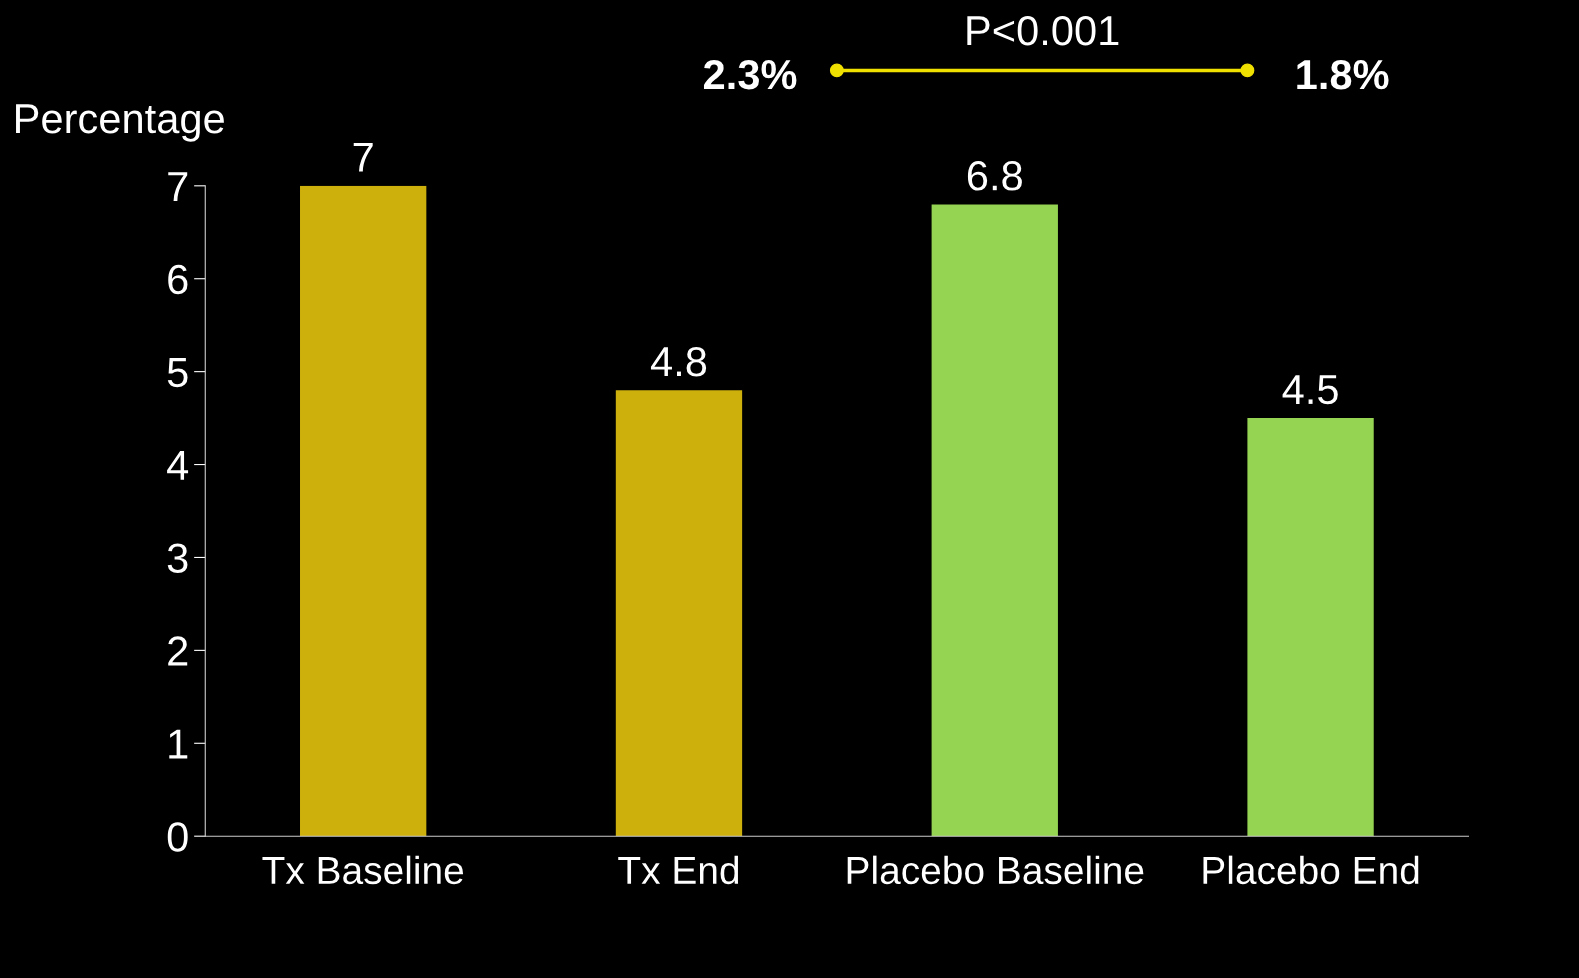 The width and height of the screenshot is (1579, 978). Describe the element at coordinates (1043, 30) in the screenshot. I see `text: P<0.001` at that location.